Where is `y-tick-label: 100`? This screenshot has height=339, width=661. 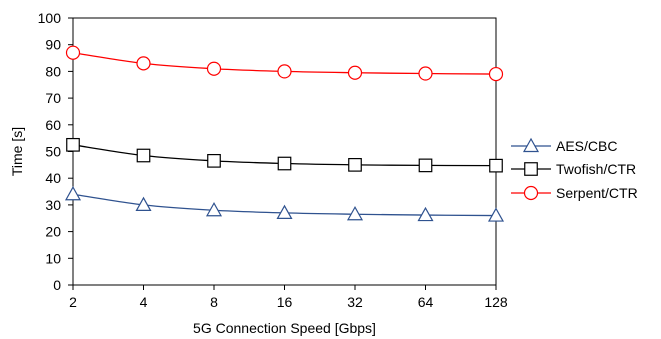 y-tick-label: 100 is located at coordinates (50, 18).